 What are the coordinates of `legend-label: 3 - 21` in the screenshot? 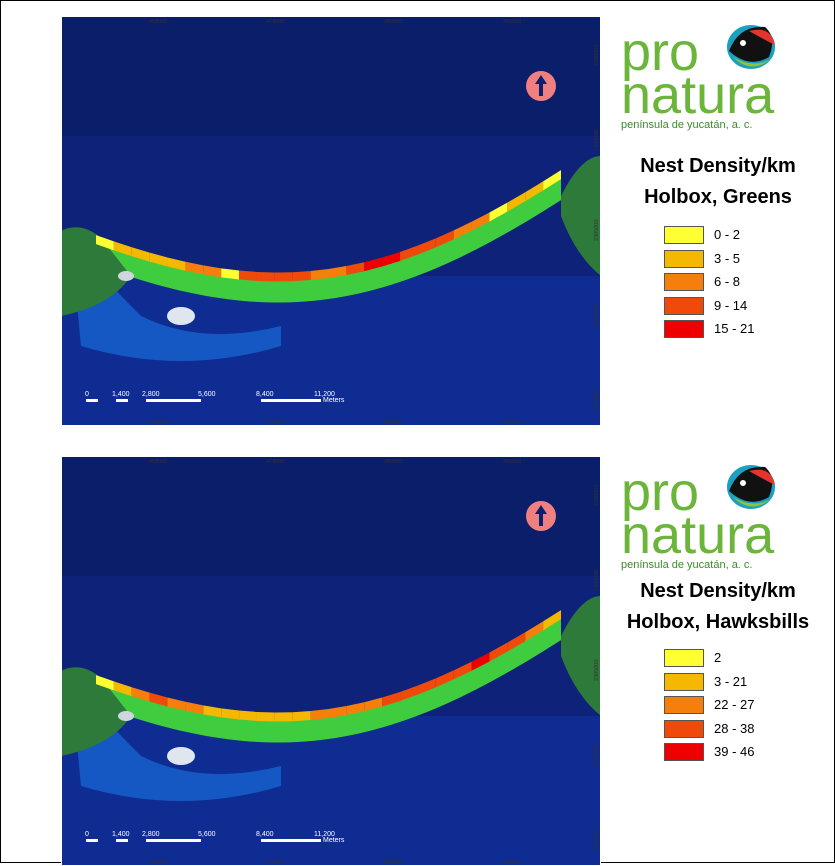 It's located at (731, 681).